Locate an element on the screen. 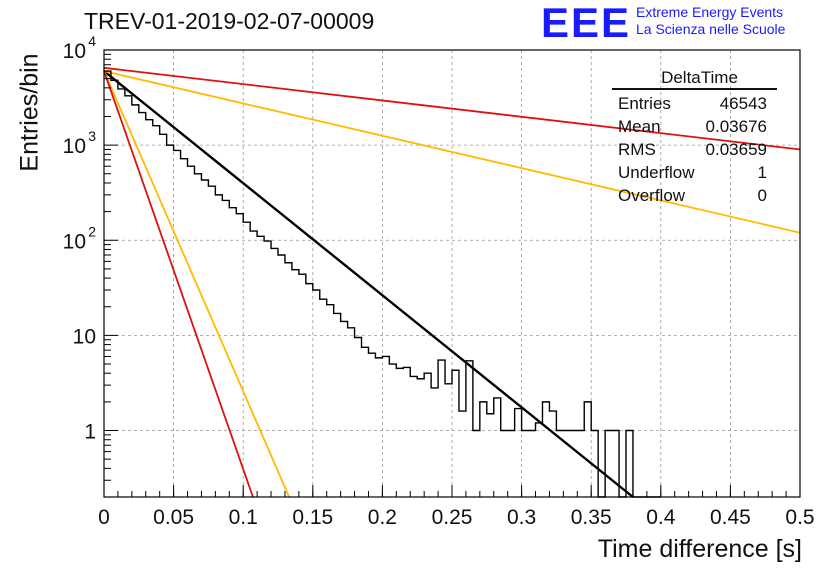 This screenshot has width=836, height=572. x-tick-label: 0.1 is located at coordinates (243, 517).